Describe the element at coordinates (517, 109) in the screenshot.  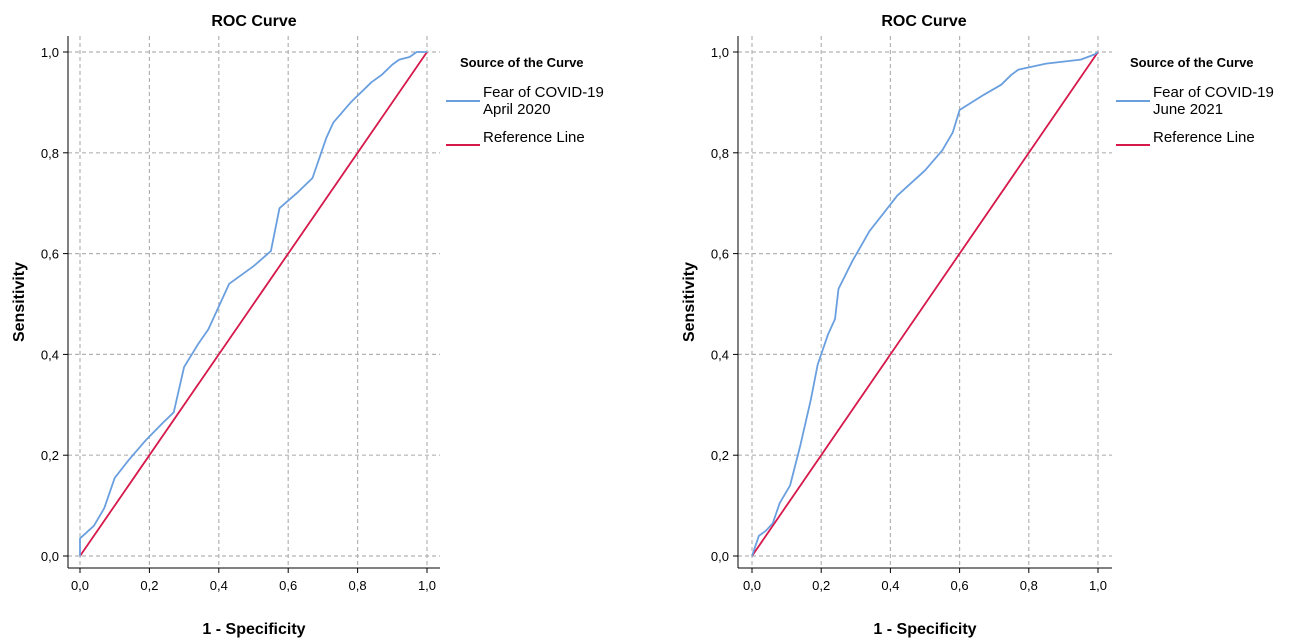
I see `legend-entry-text: April 2020` at that location.